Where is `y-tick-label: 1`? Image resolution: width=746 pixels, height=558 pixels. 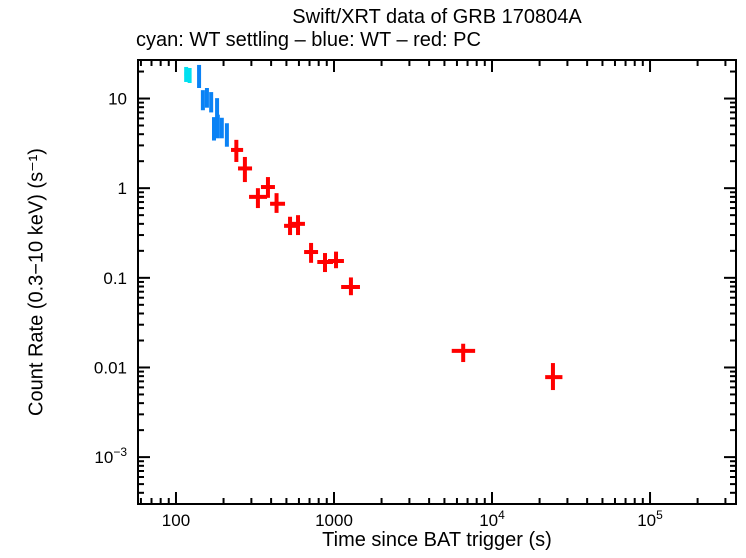
y-tick-label: 1 is located at coordinates (122, 188).